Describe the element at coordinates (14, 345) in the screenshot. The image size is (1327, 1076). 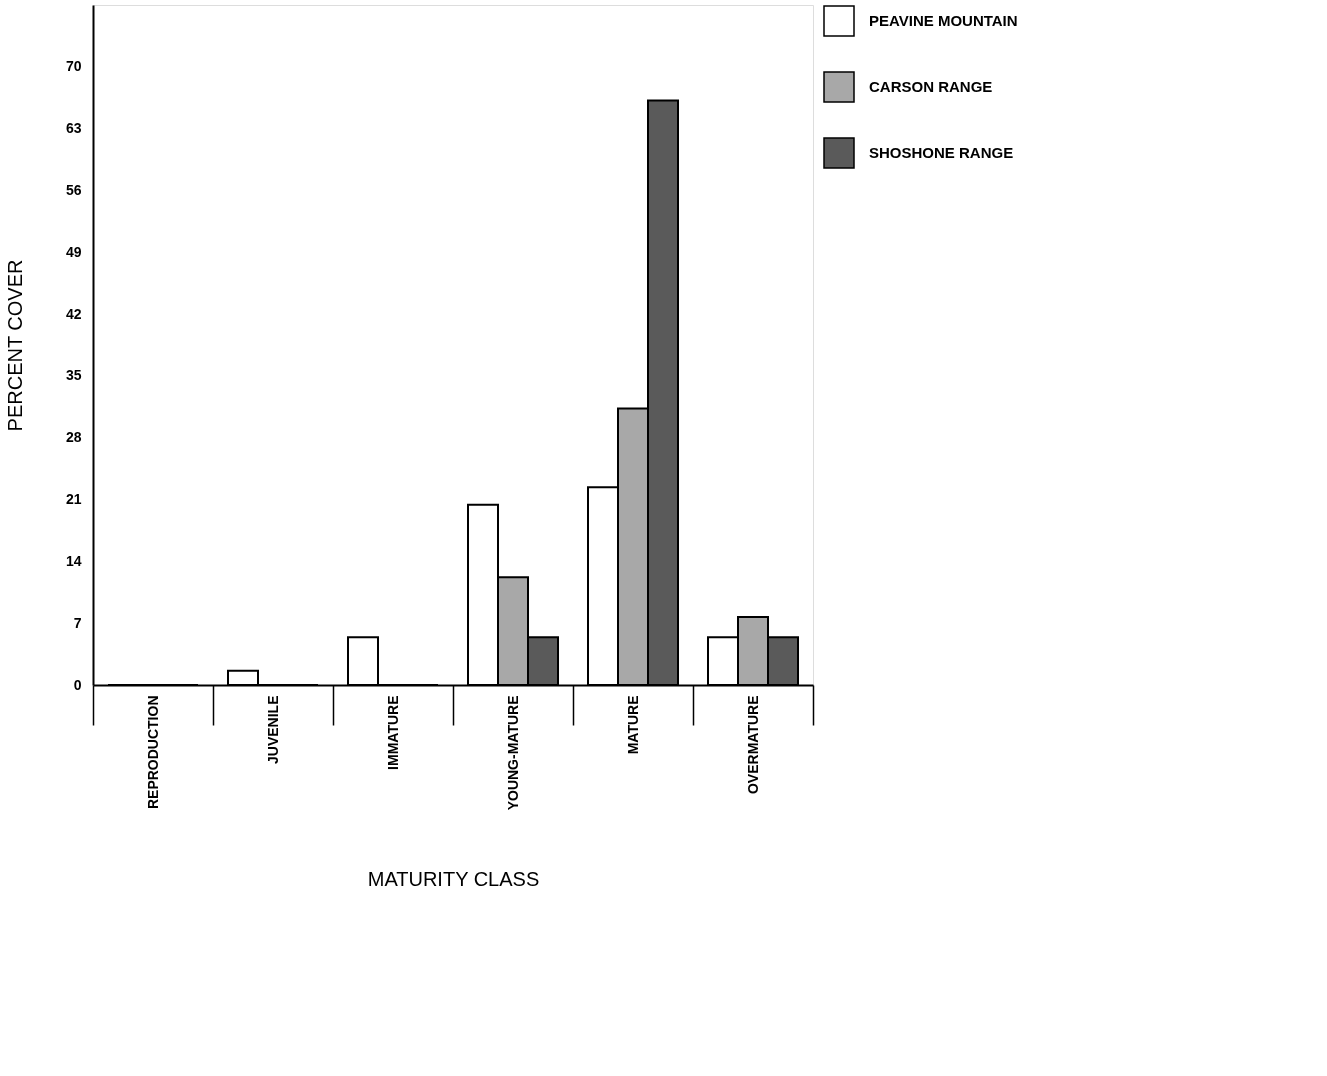
I see `y-axis-title: PERCENT COVER` at that location.